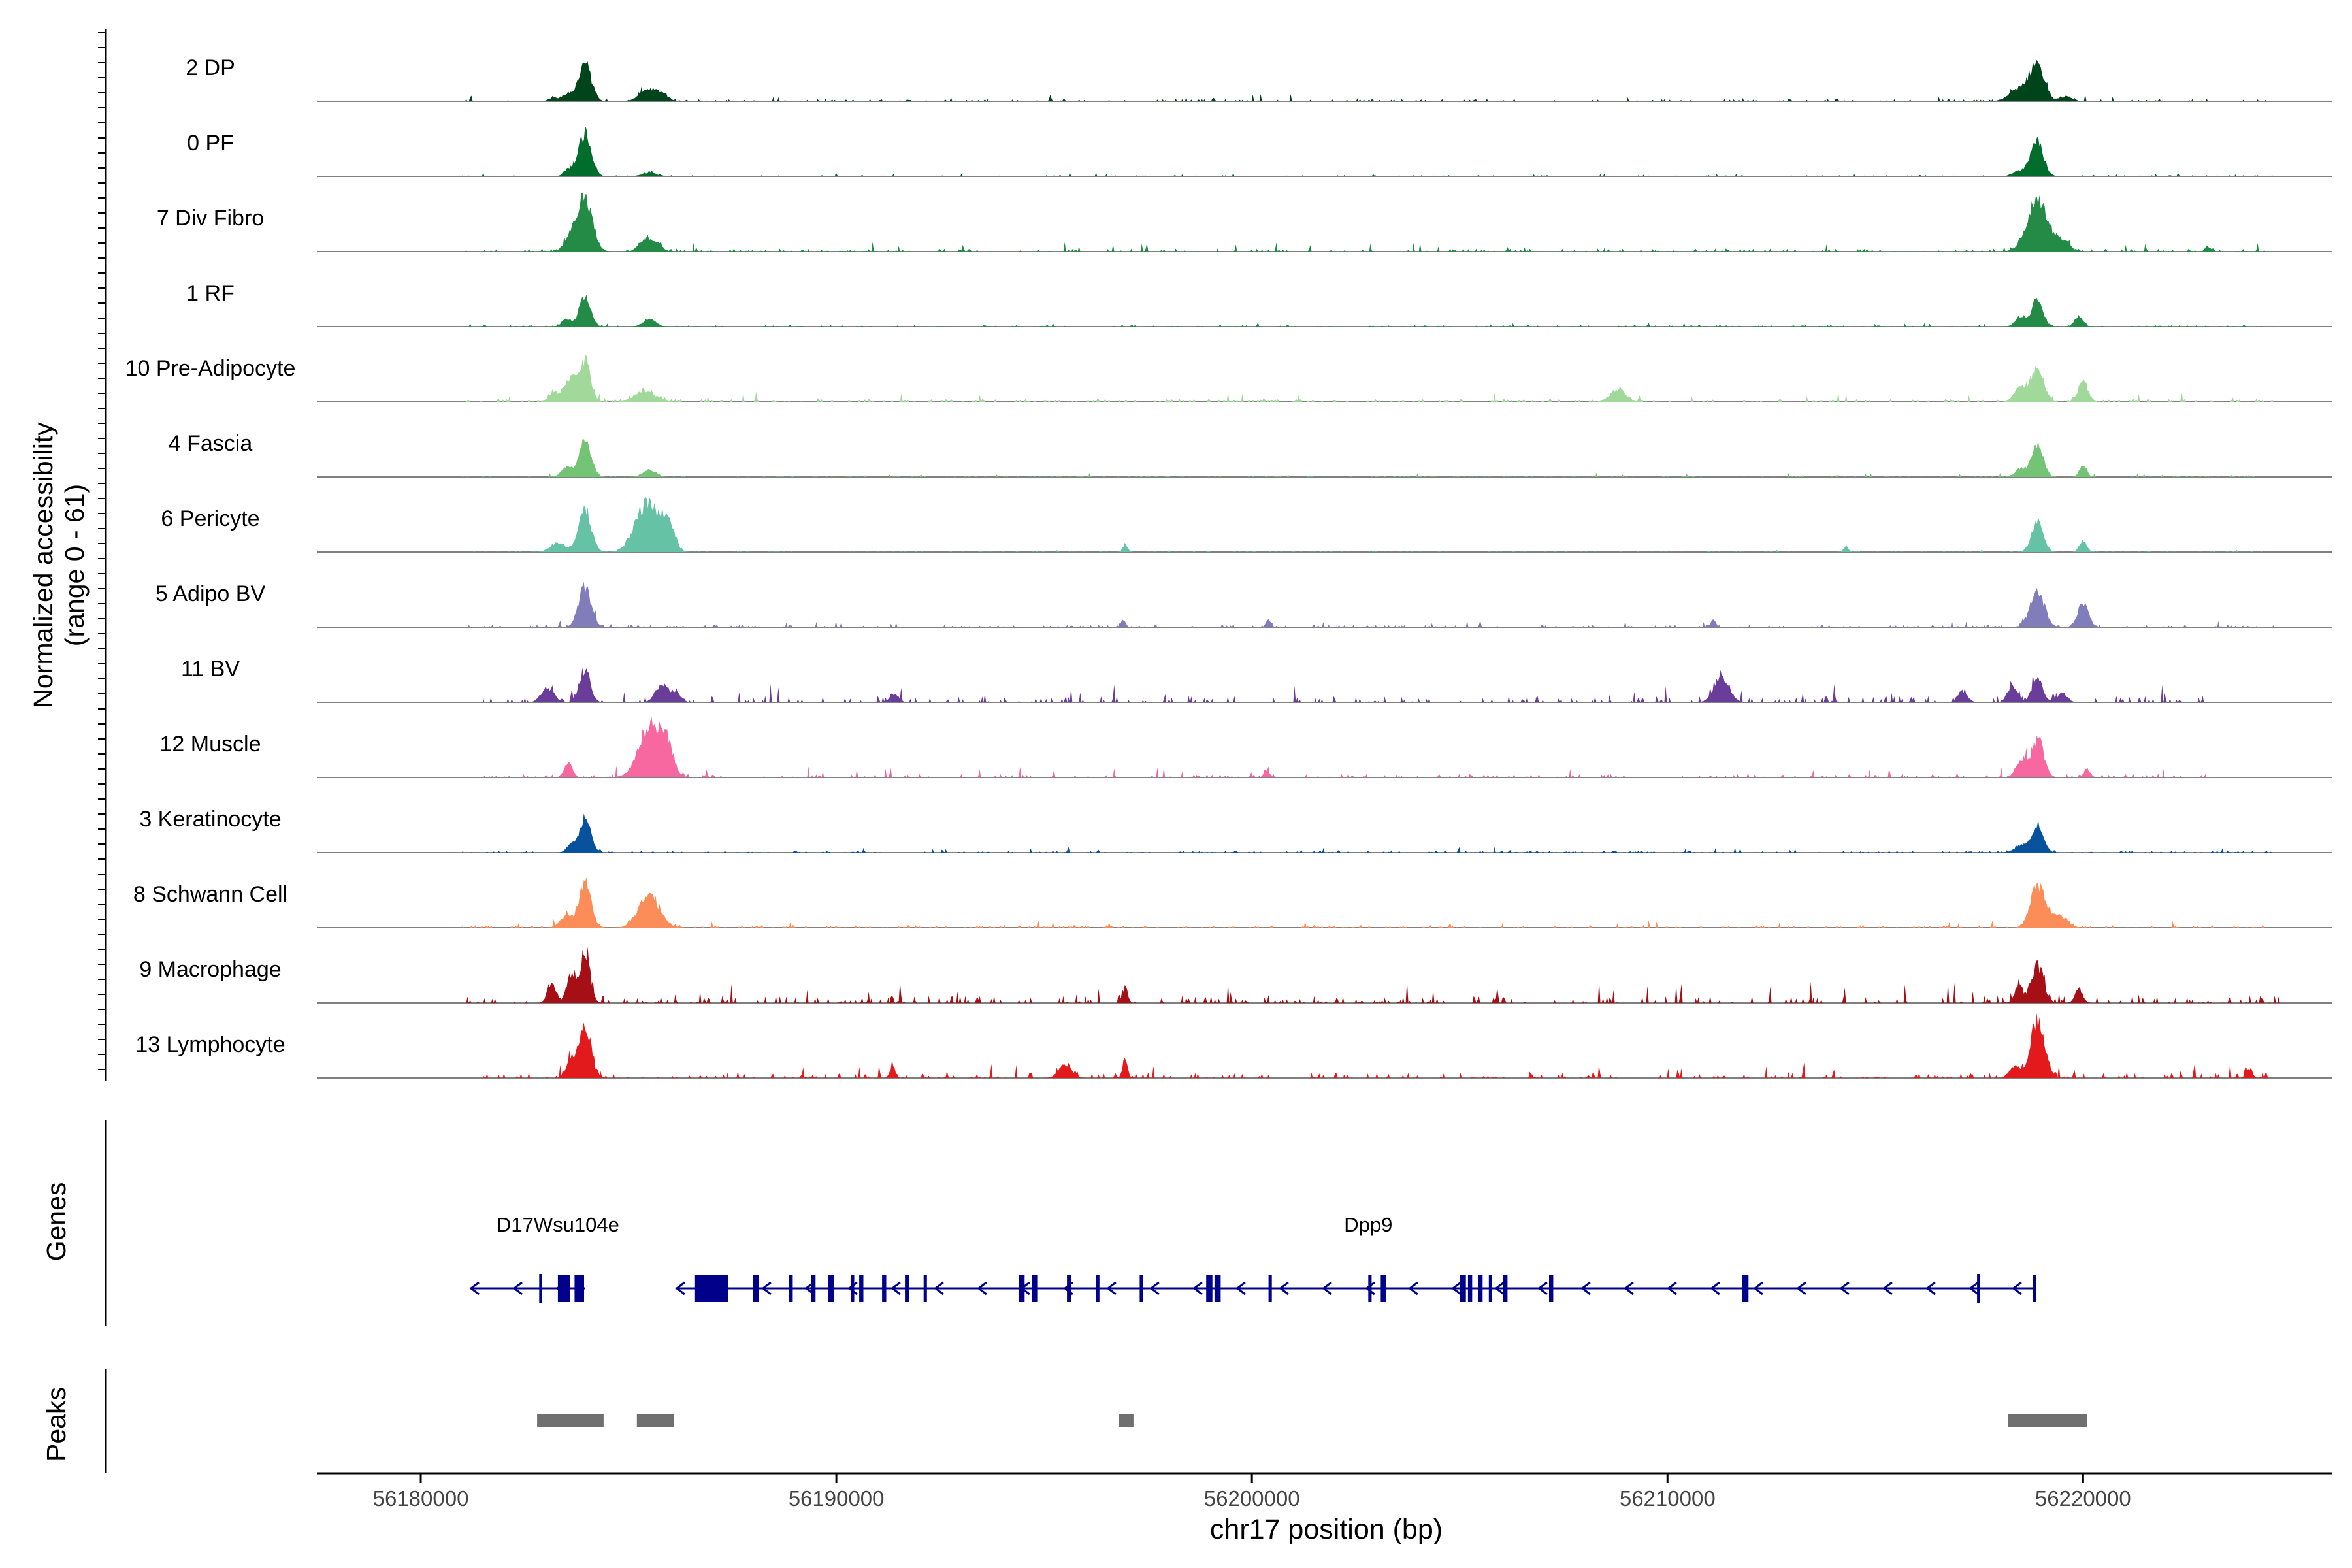 The height and width of the screenshot is (1568, 2352). Describe the element at coordinates (210, 368) in the screenshot. I see `track-label: 10 Pre-Adipocyte` at that location.